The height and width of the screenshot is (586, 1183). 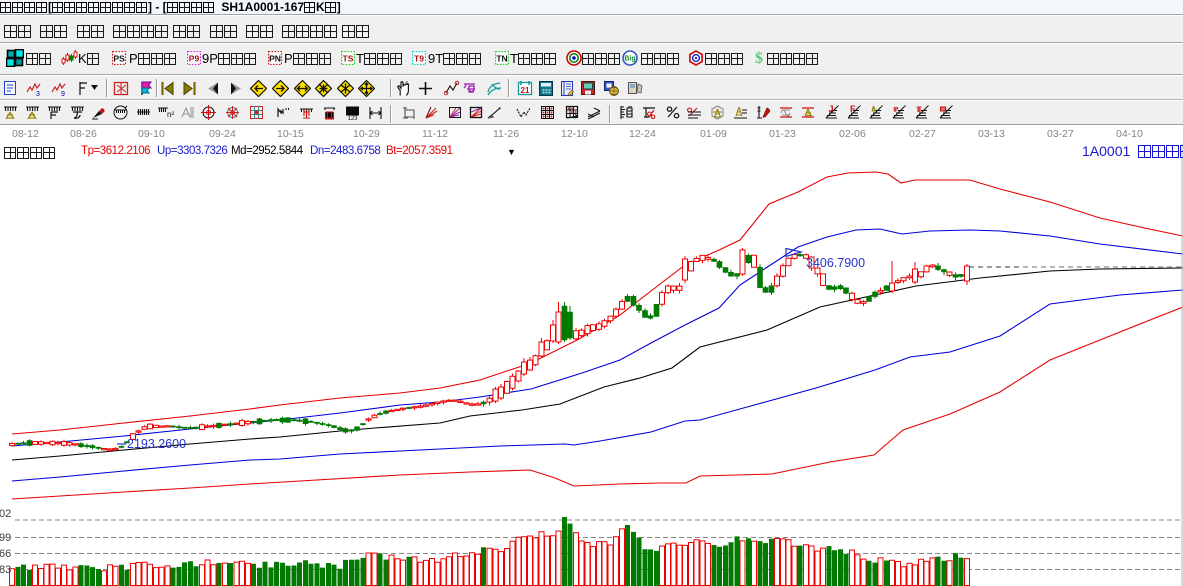 I want to click on svg-text: 9, so click(x=63, y=94).